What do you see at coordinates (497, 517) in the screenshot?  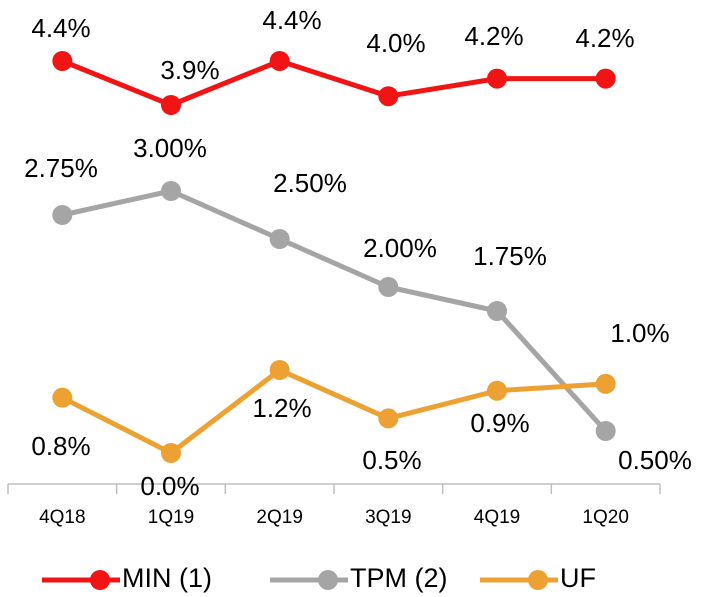 I see `x-tick-label: 4Q19` at bounding box center [497, 517].